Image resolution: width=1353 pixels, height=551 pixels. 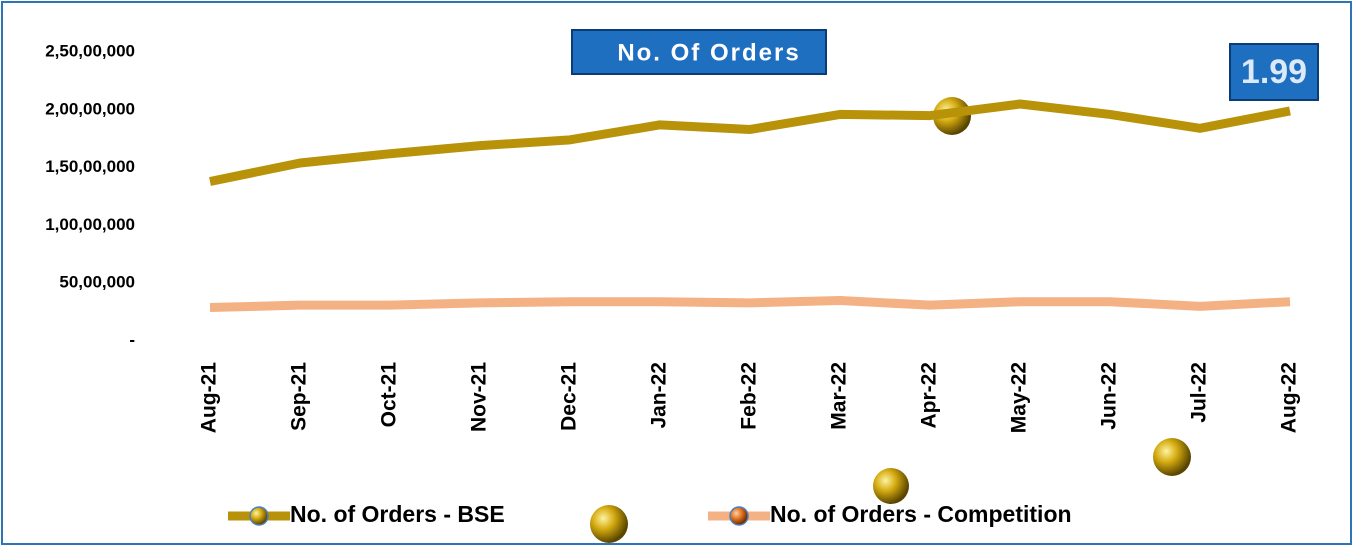 I want to click on badge-box, so click(x=1274, y=72).